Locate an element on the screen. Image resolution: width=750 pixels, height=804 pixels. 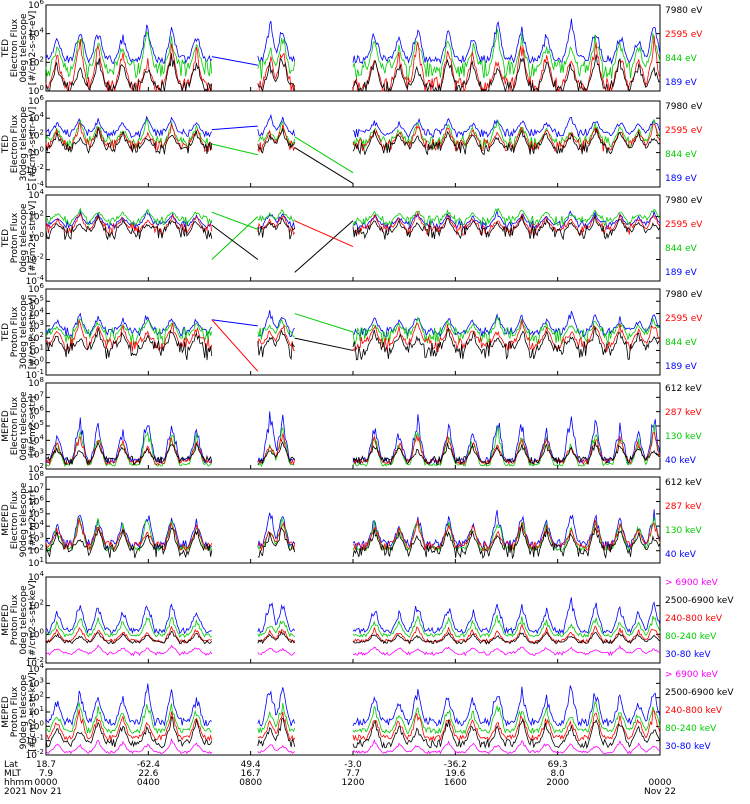
y-tick-label: 10⁵ is located at coordinates (36, 513).